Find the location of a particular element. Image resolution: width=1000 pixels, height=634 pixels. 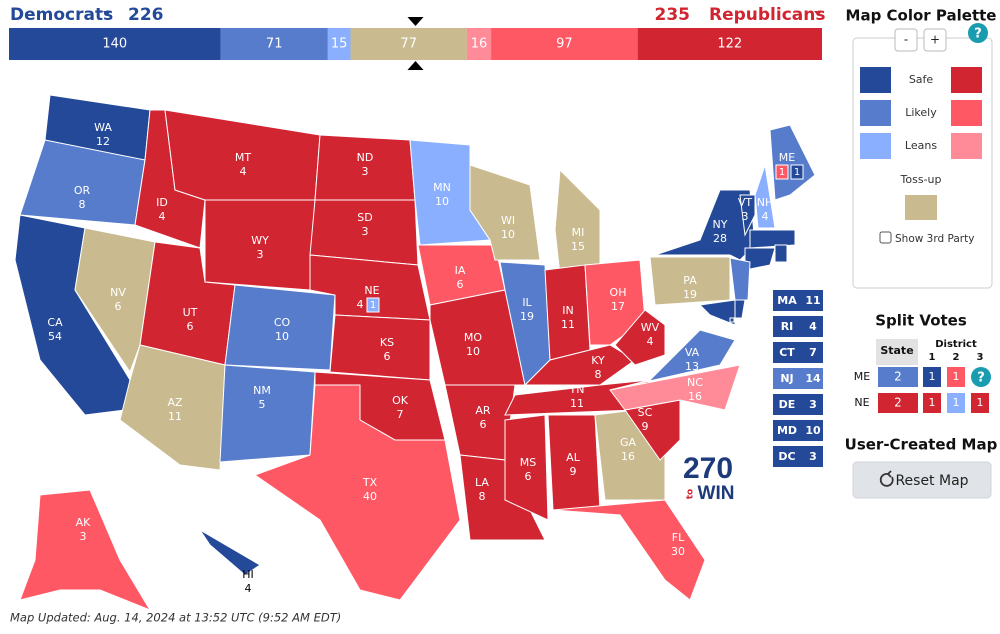

state-ev: 19 is located at coordinates (527, 316).